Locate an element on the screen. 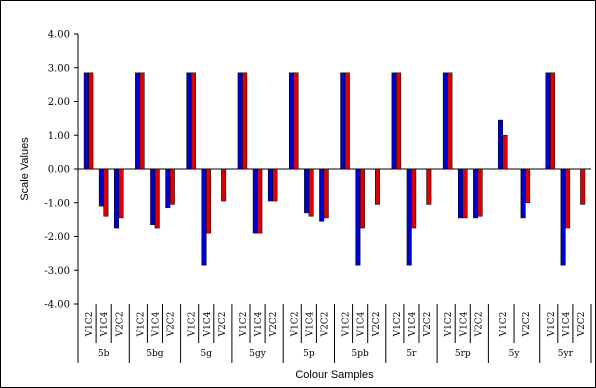 The image size is (596, 388). y-tick-label: -1.00 is located at coordinates (57, 203).